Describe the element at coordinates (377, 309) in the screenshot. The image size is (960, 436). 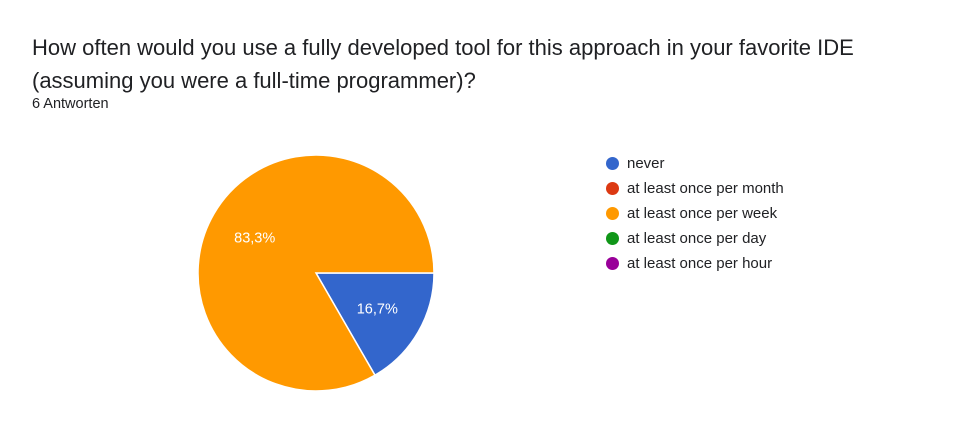
I see `pie-data-label: 16,7%` at that location.